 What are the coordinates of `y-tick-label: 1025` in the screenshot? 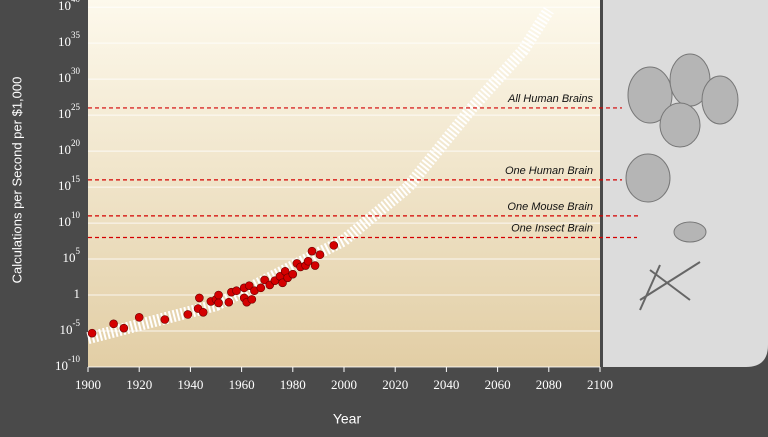 It's located at (69, 111).